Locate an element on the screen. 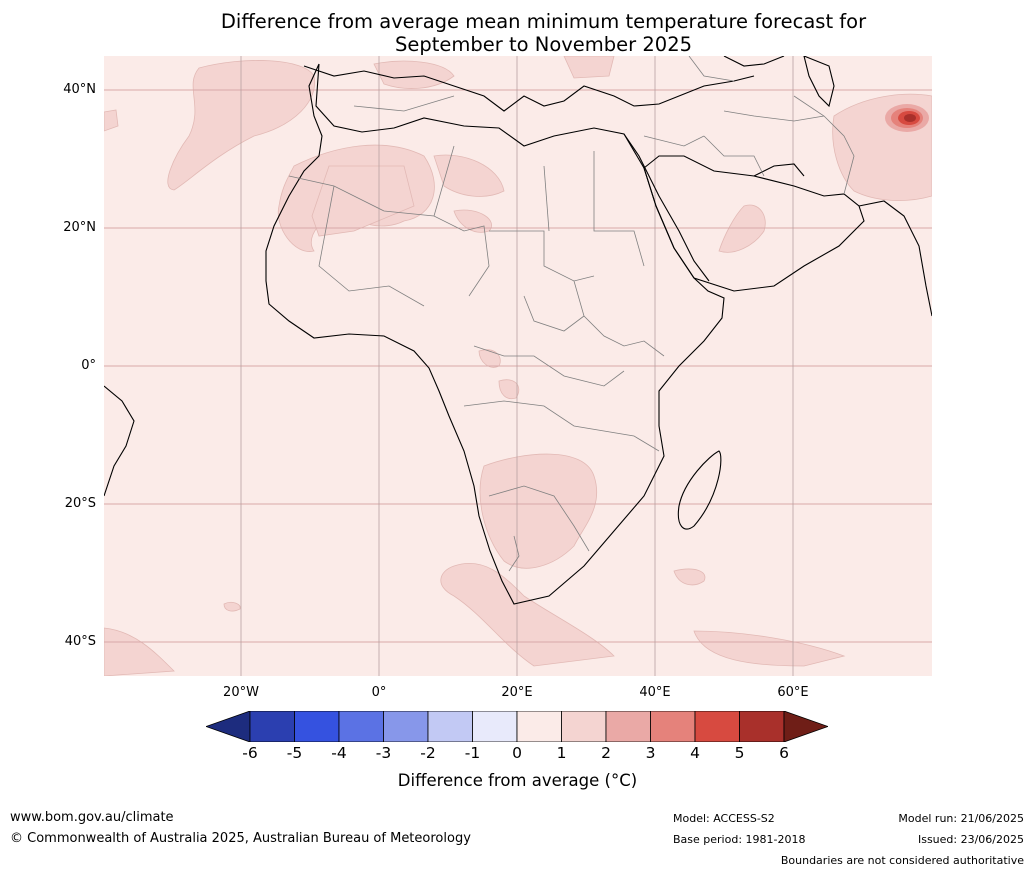 This screenshot has width=1035, height=873. lon-label-60e: 60°E is located at coordinates (793, 692).